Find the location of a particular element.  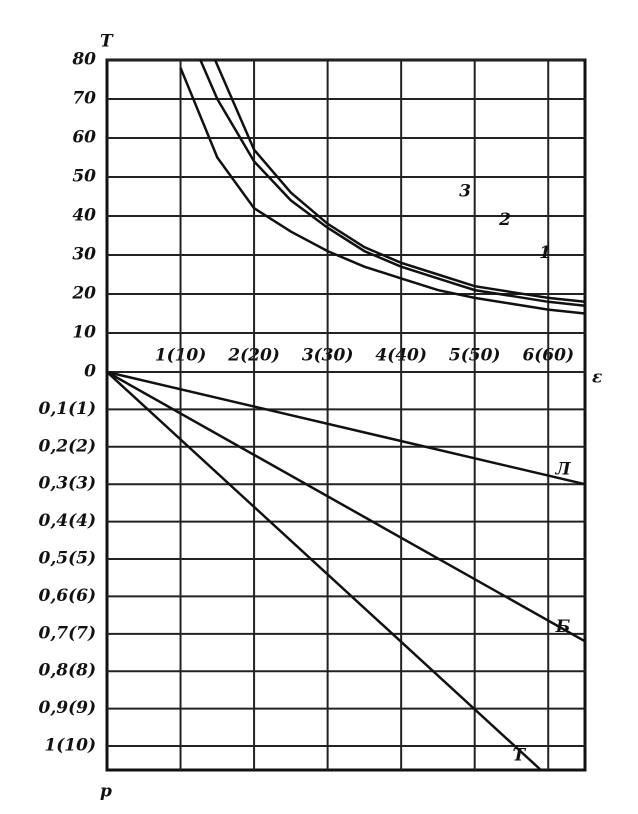

y-tick-label: 0 is located at coordinates (90, 372).